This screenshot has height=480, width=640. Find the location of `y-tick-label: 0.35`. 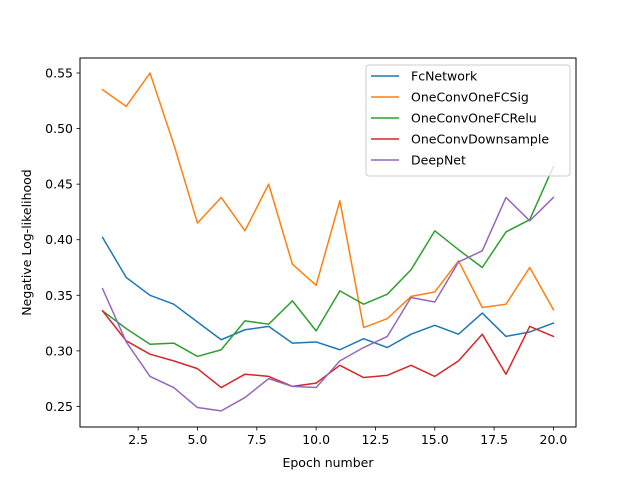

y-tick-label: 0.35 is located at coordinates (59, 295).